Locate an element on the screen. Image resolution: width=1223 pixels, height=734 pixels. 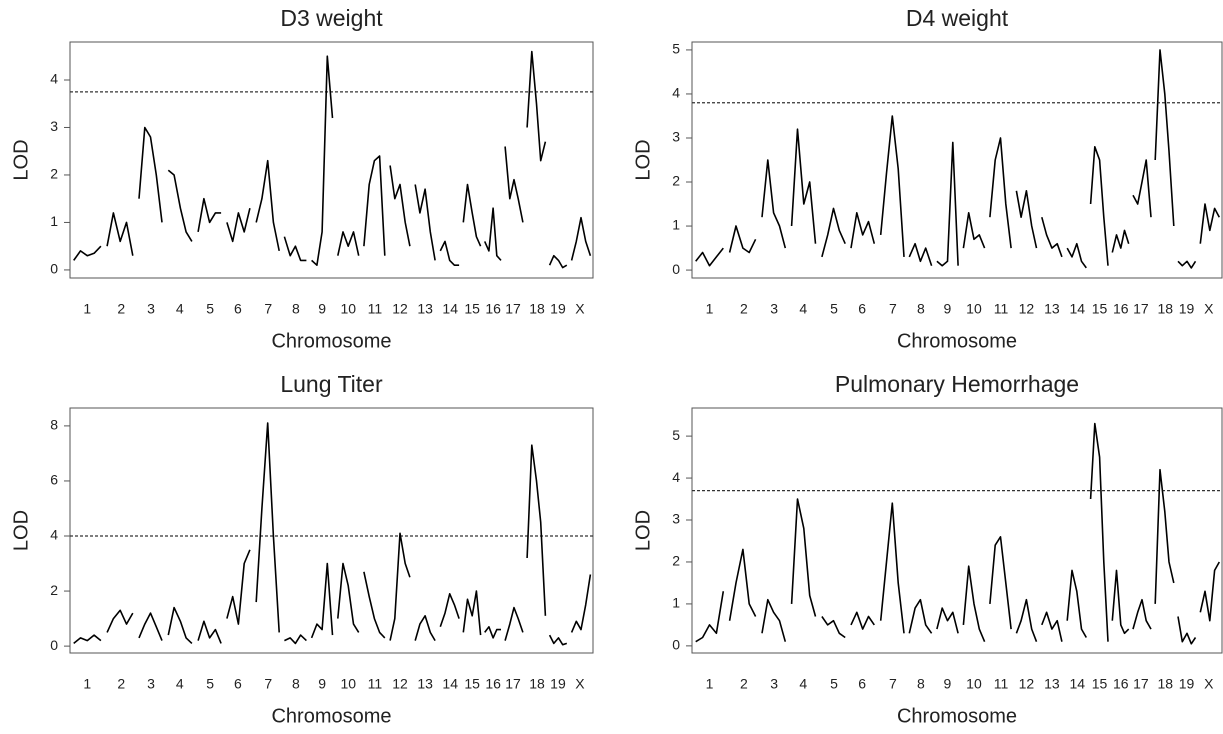
panel-title: D3 weight is located at coordinates (331, 18).